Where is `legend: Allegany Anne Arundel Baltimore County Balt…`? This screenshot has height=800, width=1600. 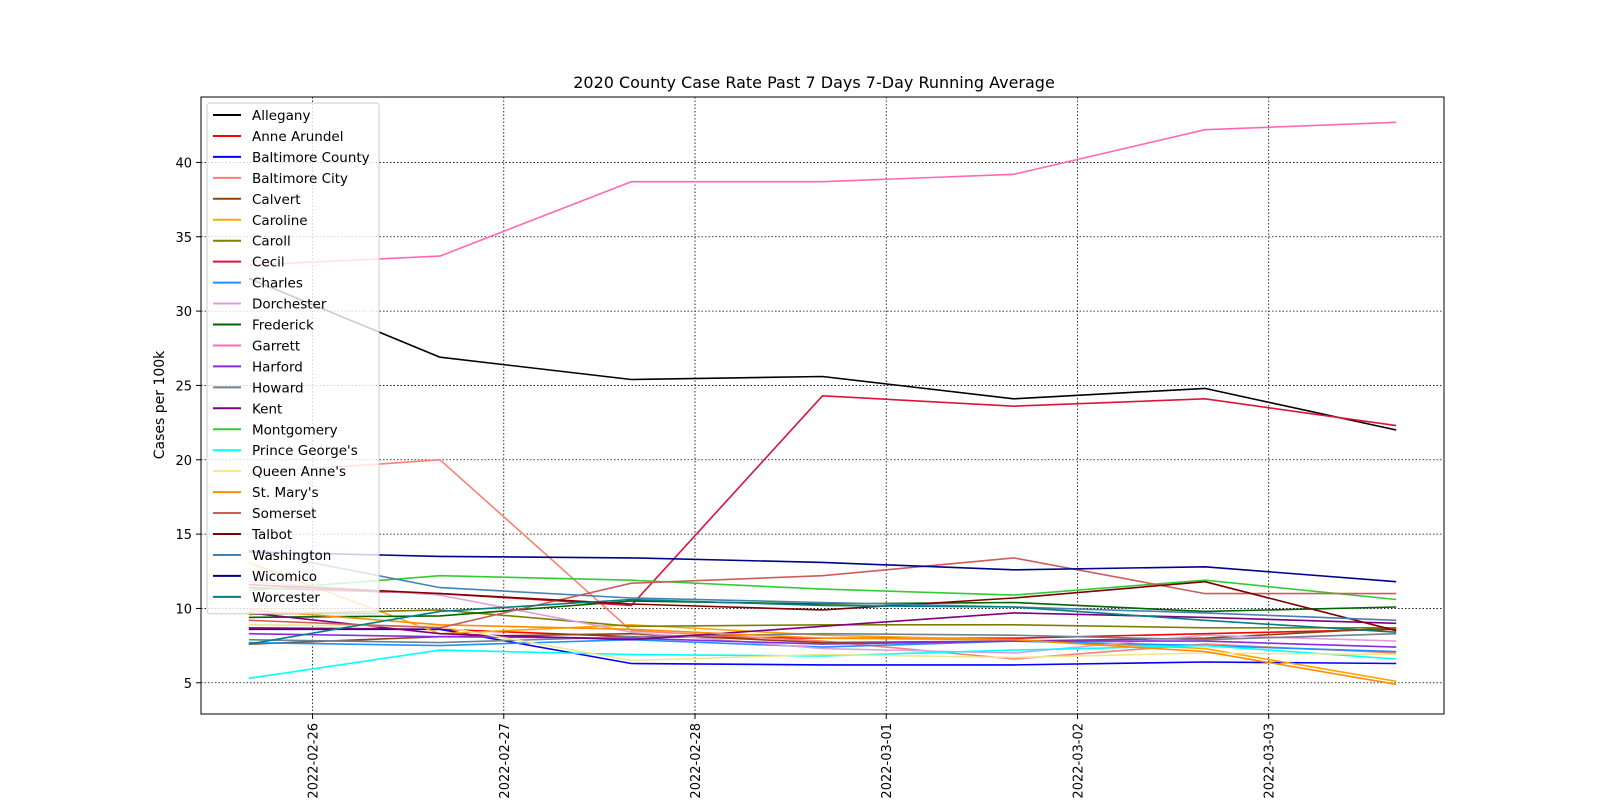 legend: Allegany Anne Arundel Baltimore County Balt… is located at coordinates (293, 358).